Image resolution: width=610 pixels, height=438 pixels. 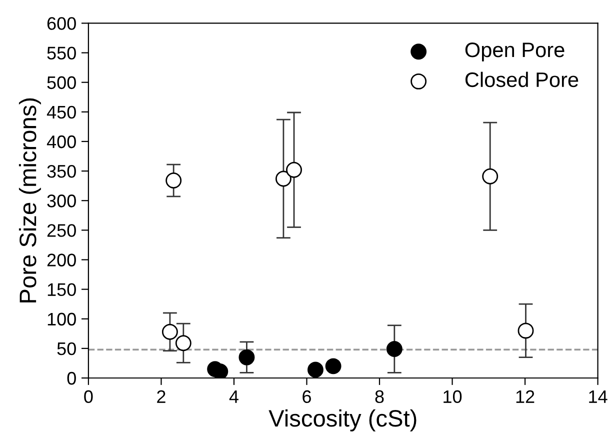 I want to click on y-tick-label: 500, so click(x=61, y=83).